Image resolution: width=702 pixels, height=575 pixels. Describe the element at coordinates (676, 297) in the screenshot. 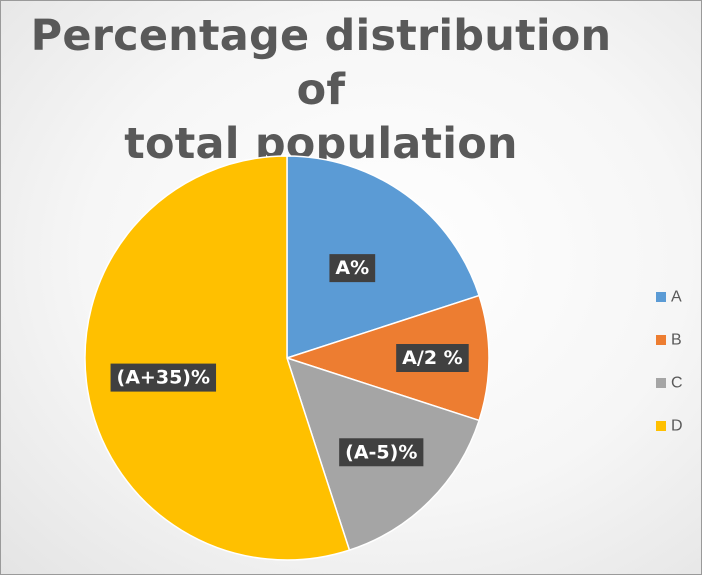

I see `legend-label-a: A` at that location.